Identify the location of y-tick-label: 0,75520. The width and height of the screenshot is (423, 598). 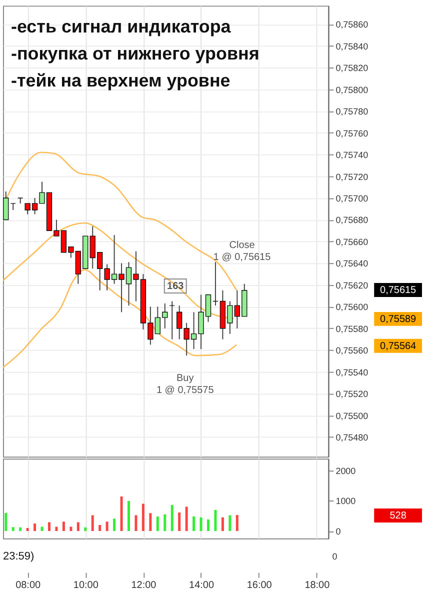
(352, 394).